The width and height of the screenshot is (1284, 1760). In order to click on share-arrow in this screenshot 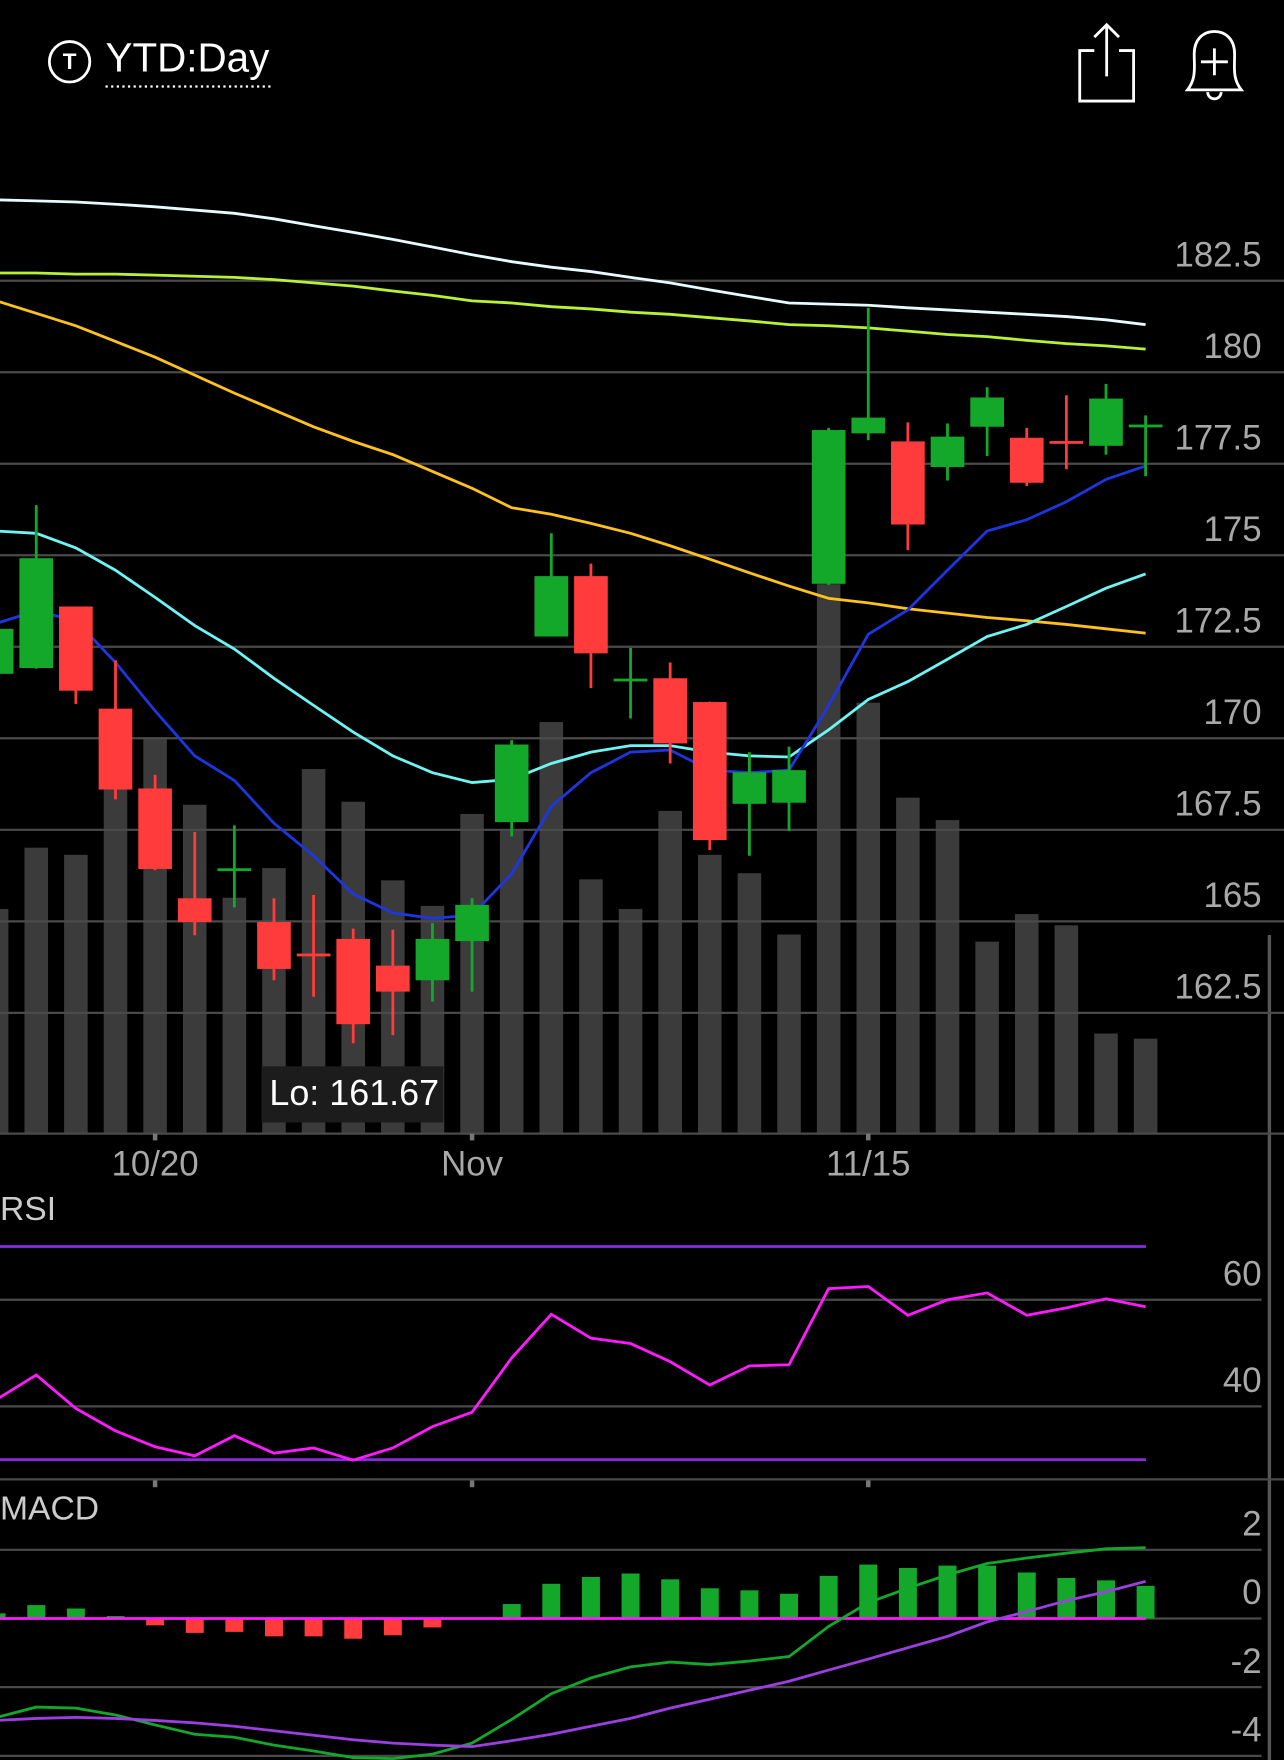, I will do `click(1107, 49)`.